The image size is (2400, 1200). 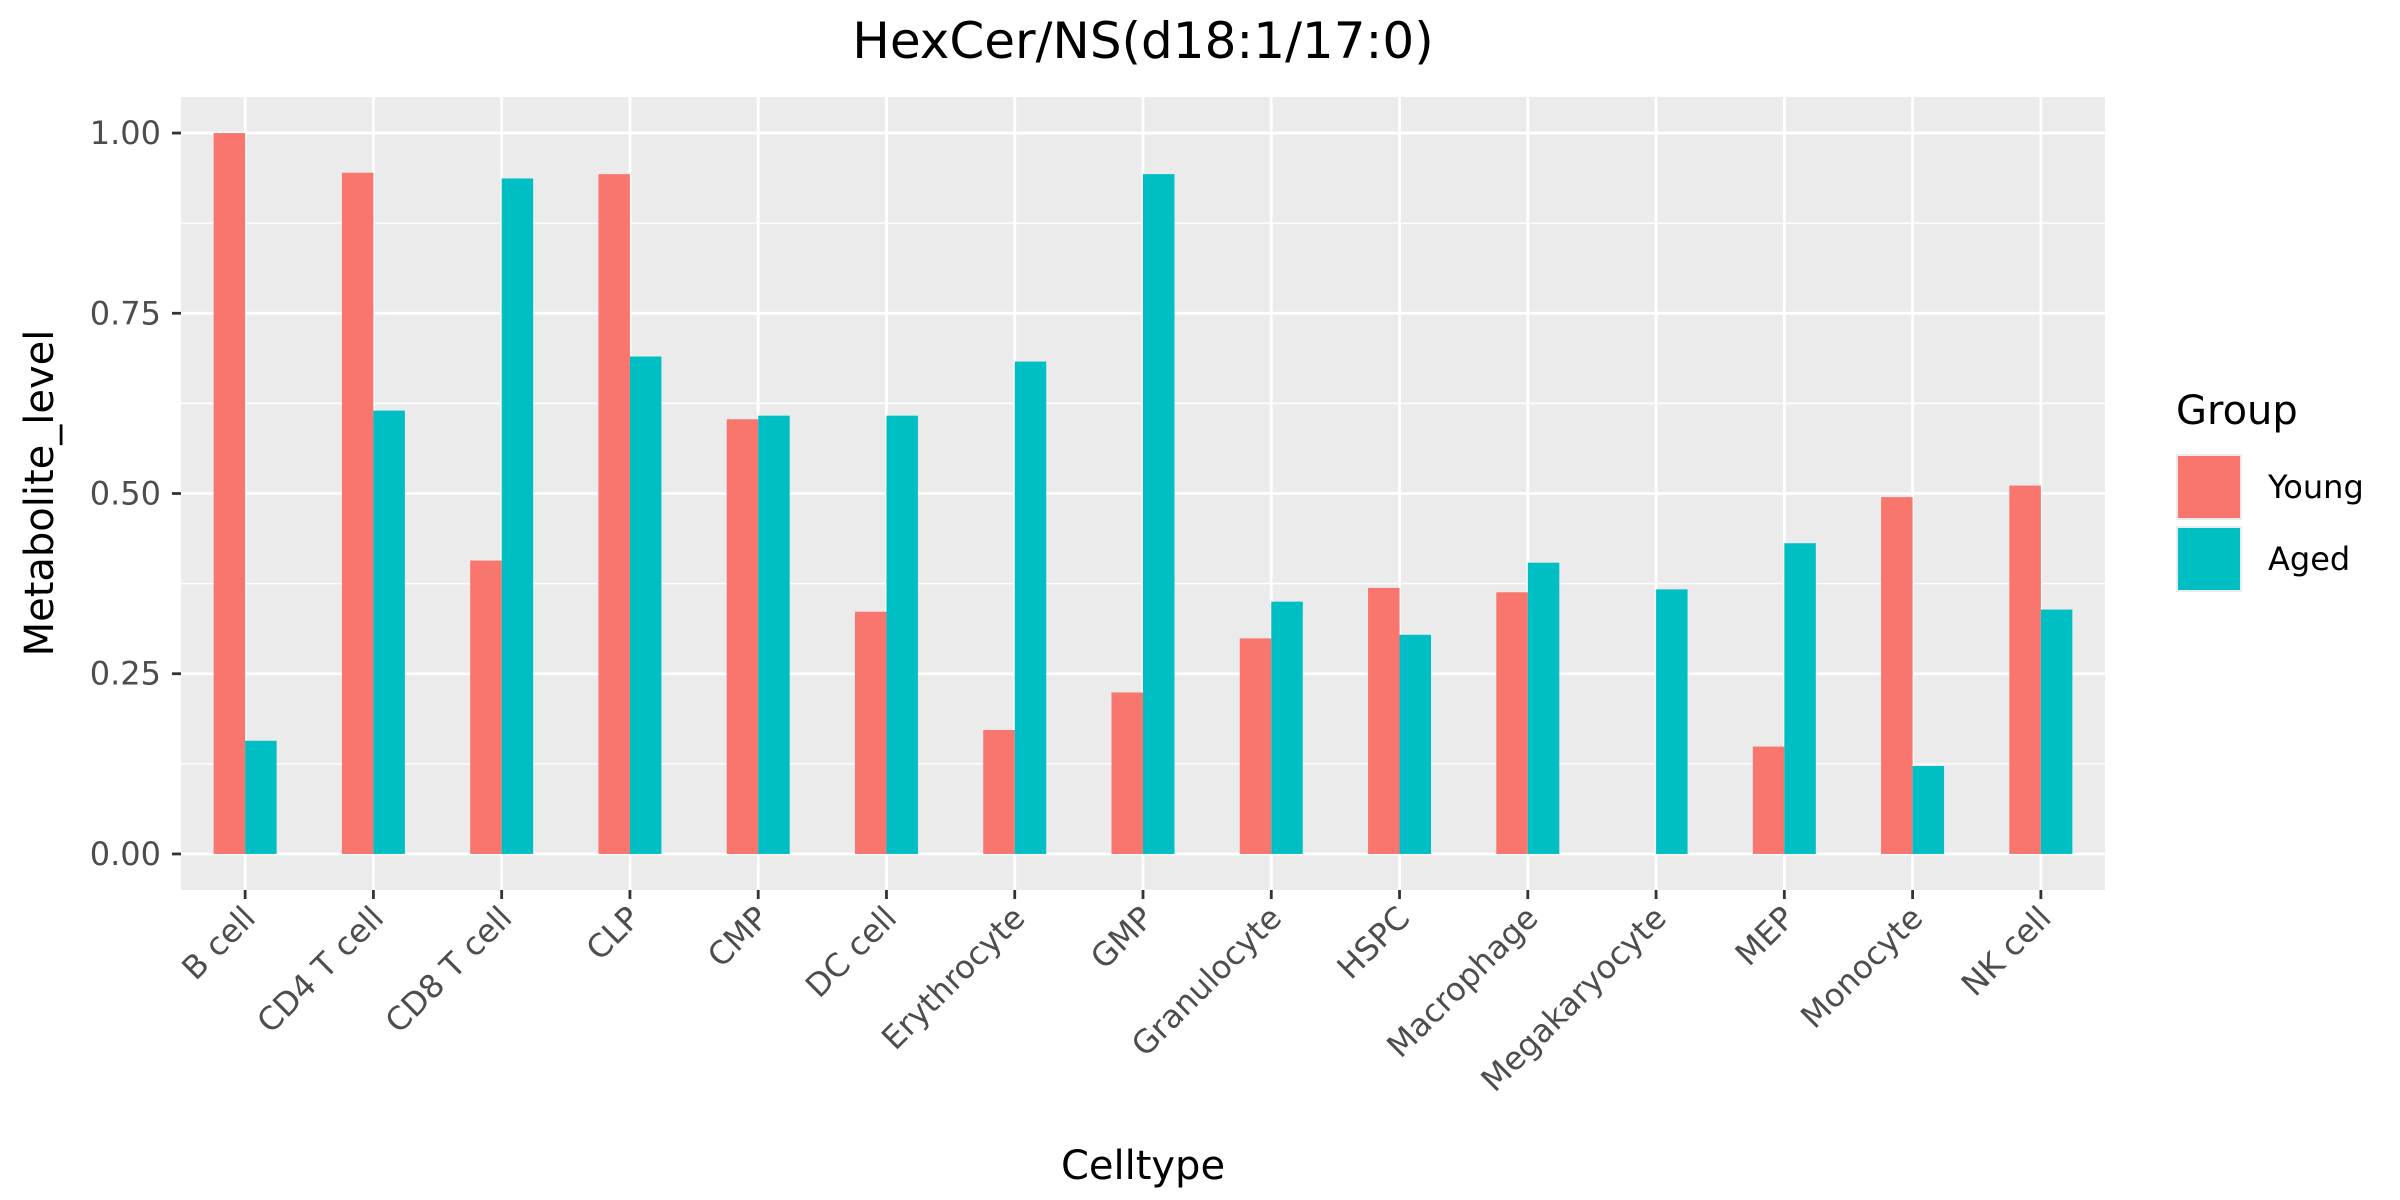 I want to click on x-tick-label: CD4 T cell, so click(x=320, y=970).